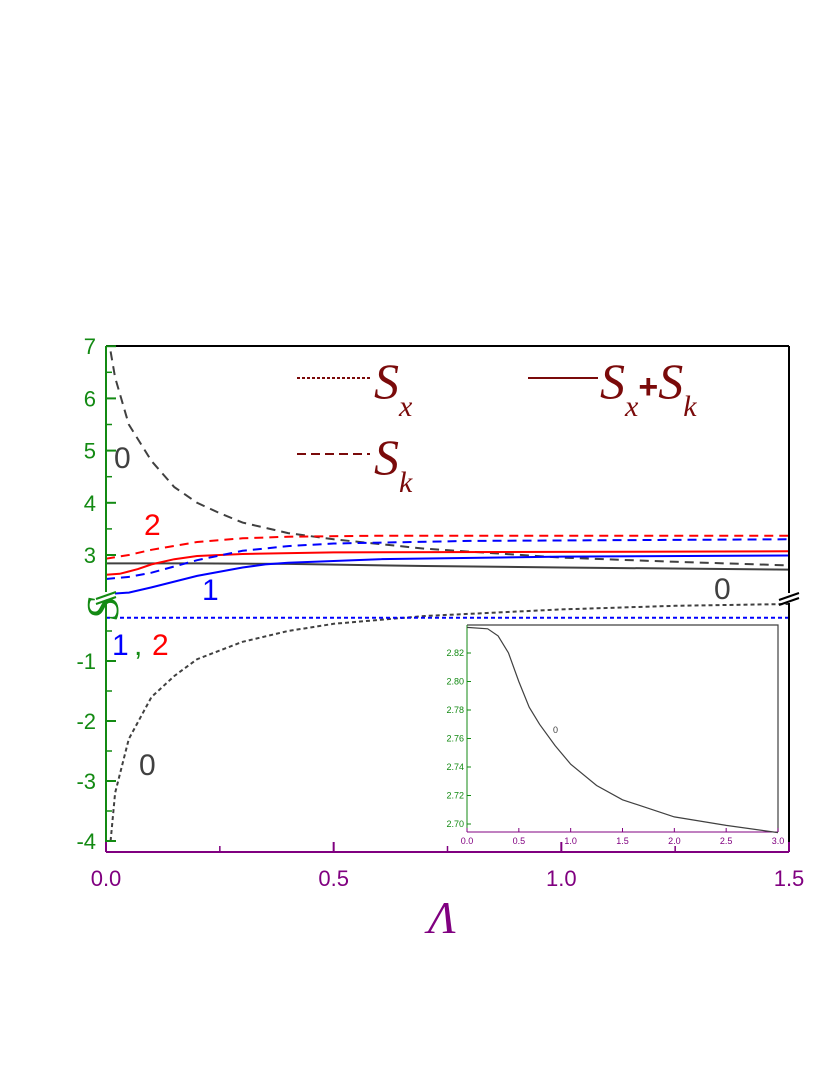 This screenshot has height=1075, width=830. Describe the element at coordinates (726, 841) in the screenshot. I see `inset-x-tick-label: 2.5` at that location.